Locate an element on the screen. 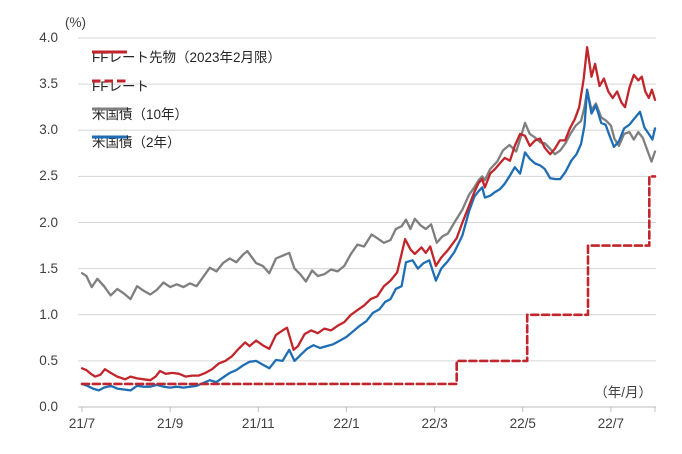 This screenshot has width=682, height=454. legend-item-ust10y: 米国債（10年） is located at coordinates (140, 115).